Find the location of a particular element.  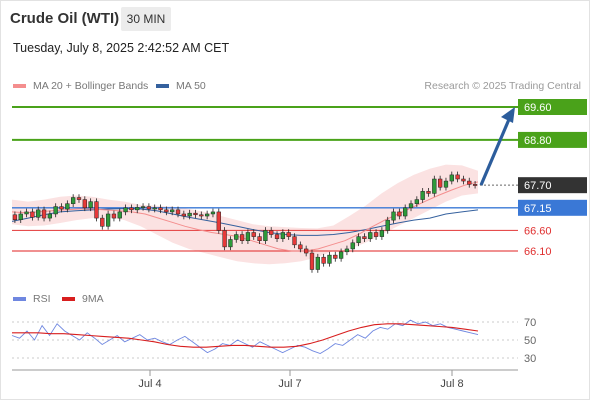

level-label-5: 66.10 is located at coordinates (538, 252).